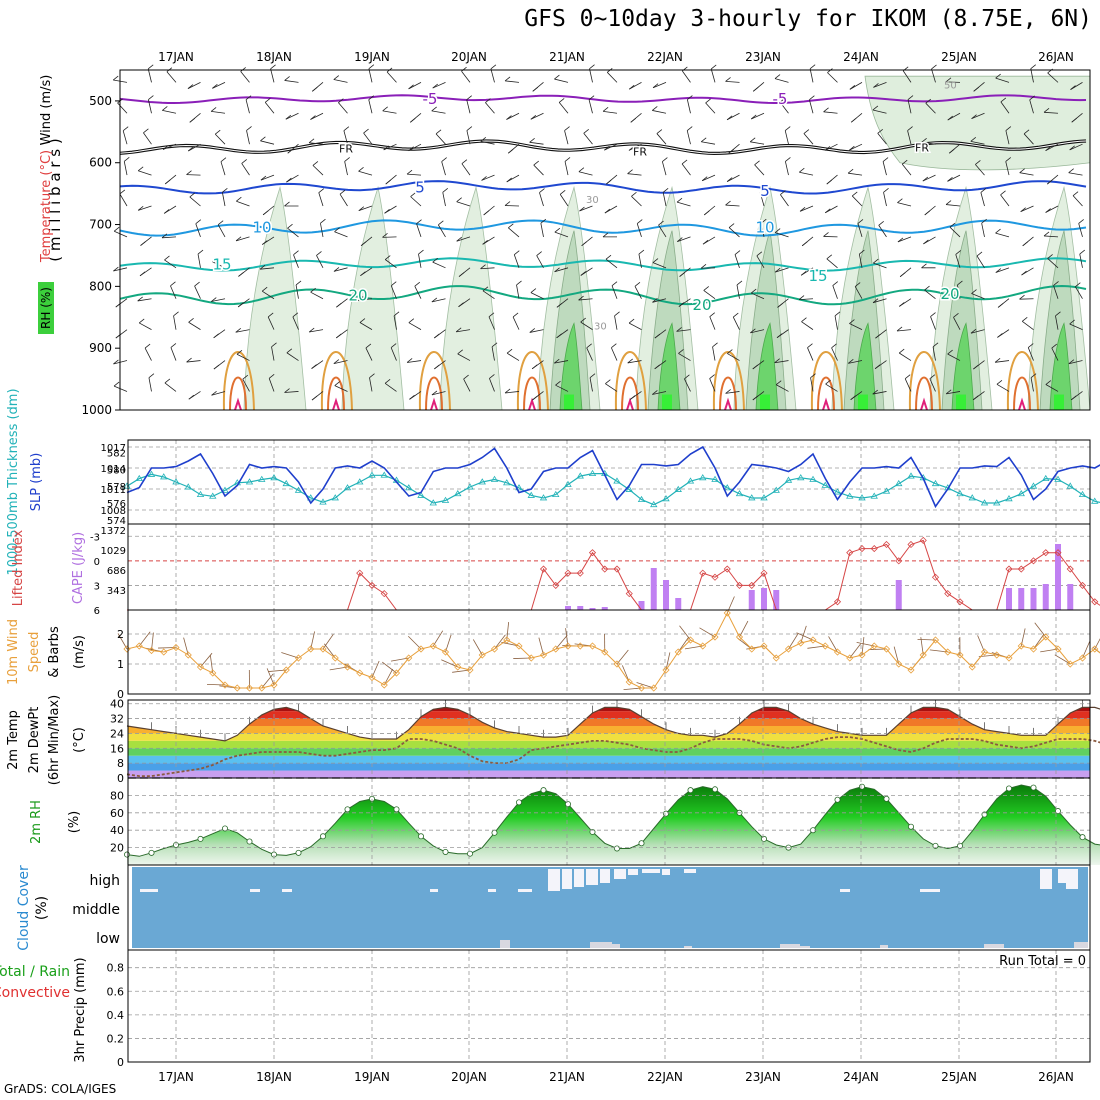  Describe the element at coordinates (469, 57) in the screenshot. I see `date-label-top: 20JAN` at that location.